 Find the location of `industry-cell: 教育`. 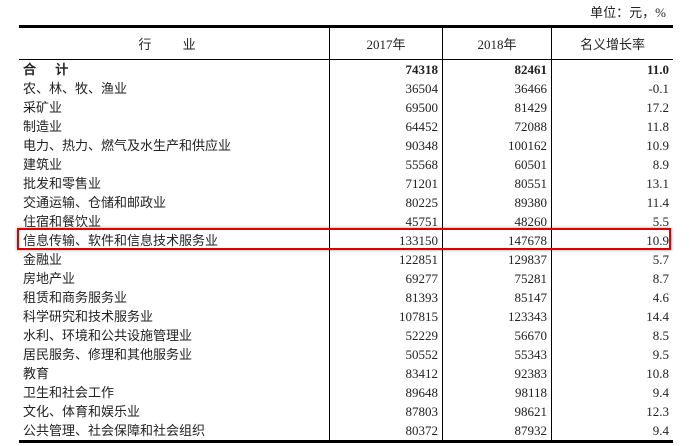

industry-cell: 教育 is located at coordinates (174, 373).